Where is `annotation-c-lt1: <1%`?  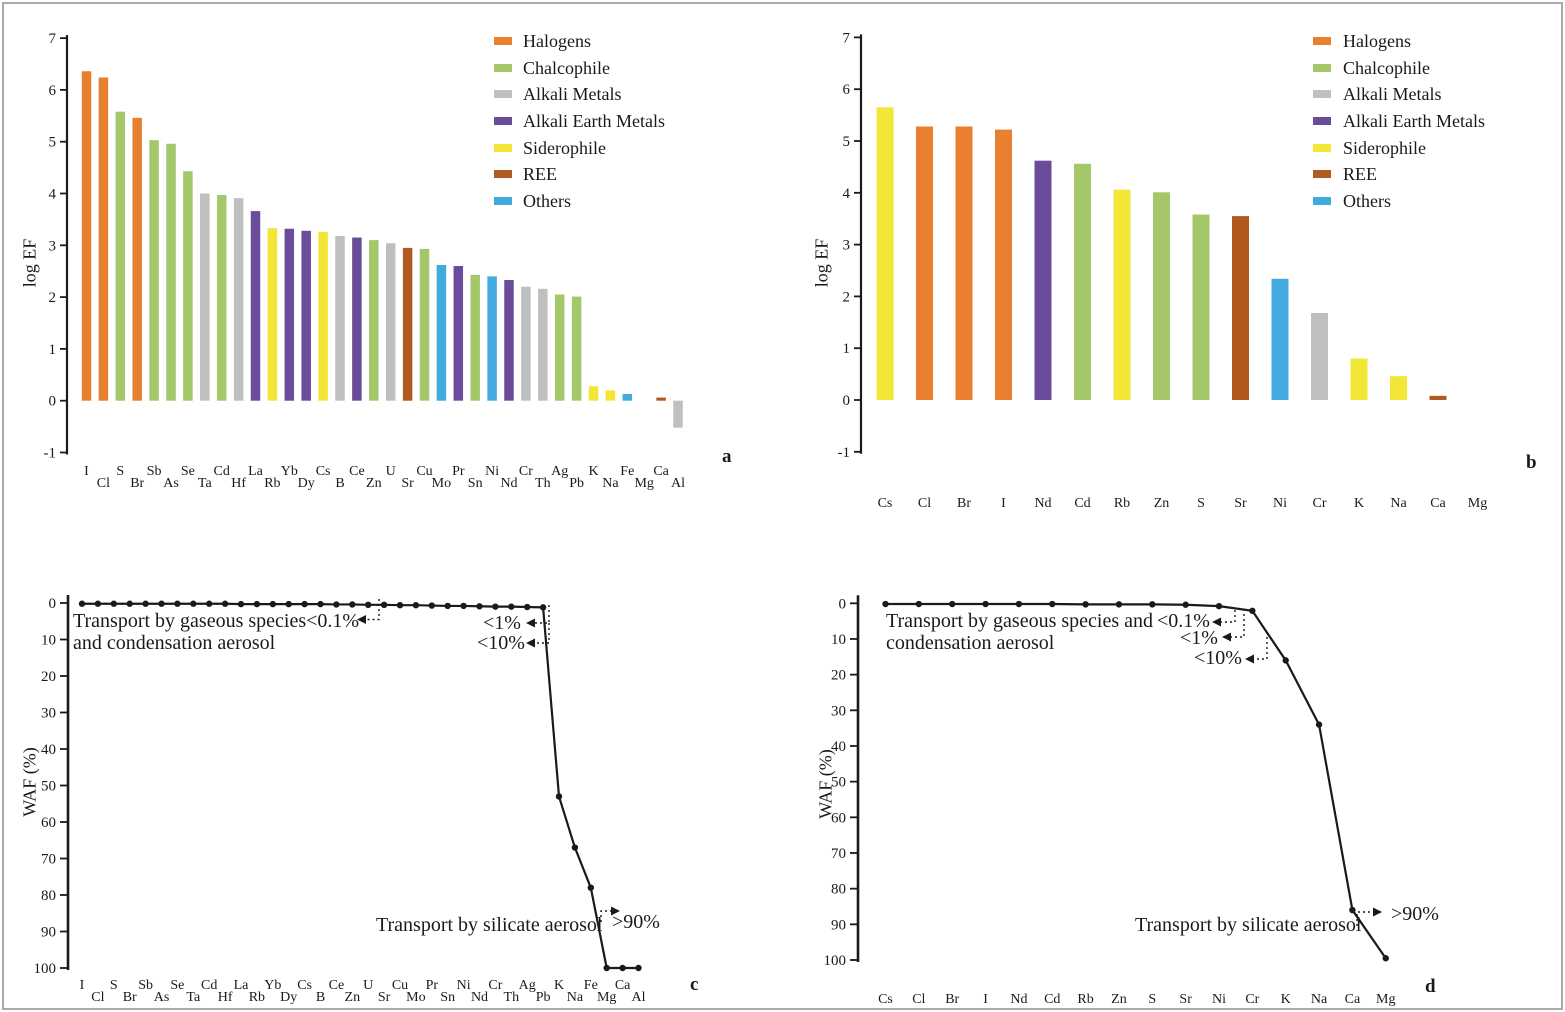 annotation-c-lt1: <1% is located at coordinates (502, 623).